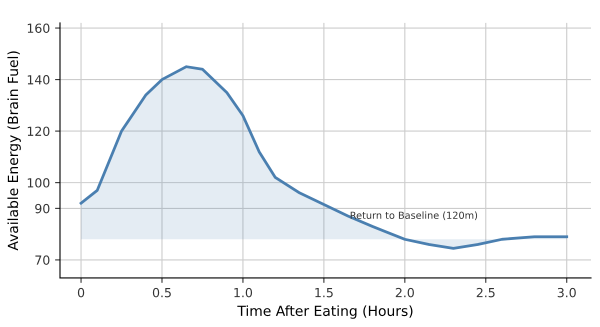  Describe the element at coordinates (324, 293) in the screenshot. I see `x-tick-label: 1.5` at that location.